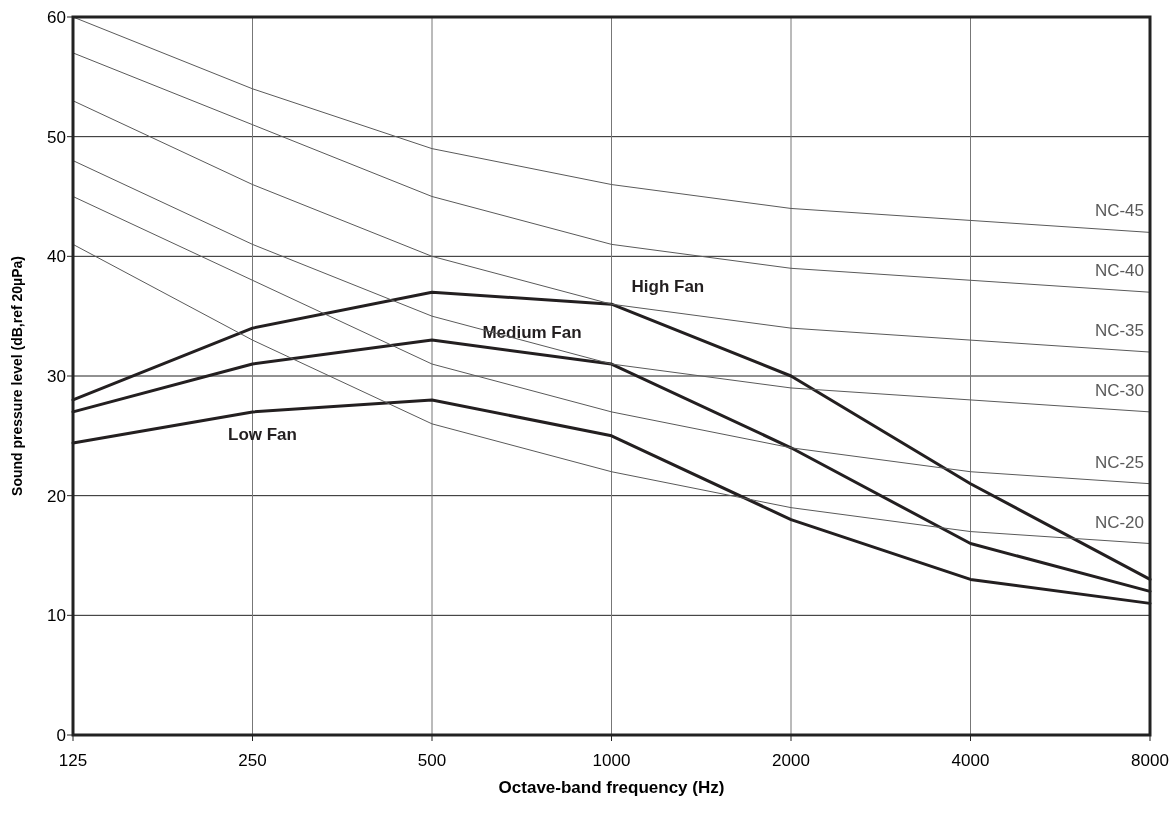 The image size is (1175, 831). Describe the element at coordinates (970, 760) in the screenshot. I see `x-tick-label: 4000` at that location.